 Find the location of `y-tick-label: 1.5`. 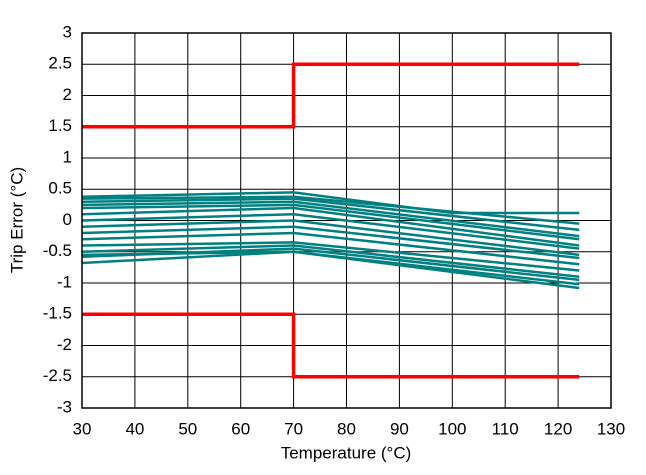

y-tick-label: 1.5 is located at coordinates (60, 125).